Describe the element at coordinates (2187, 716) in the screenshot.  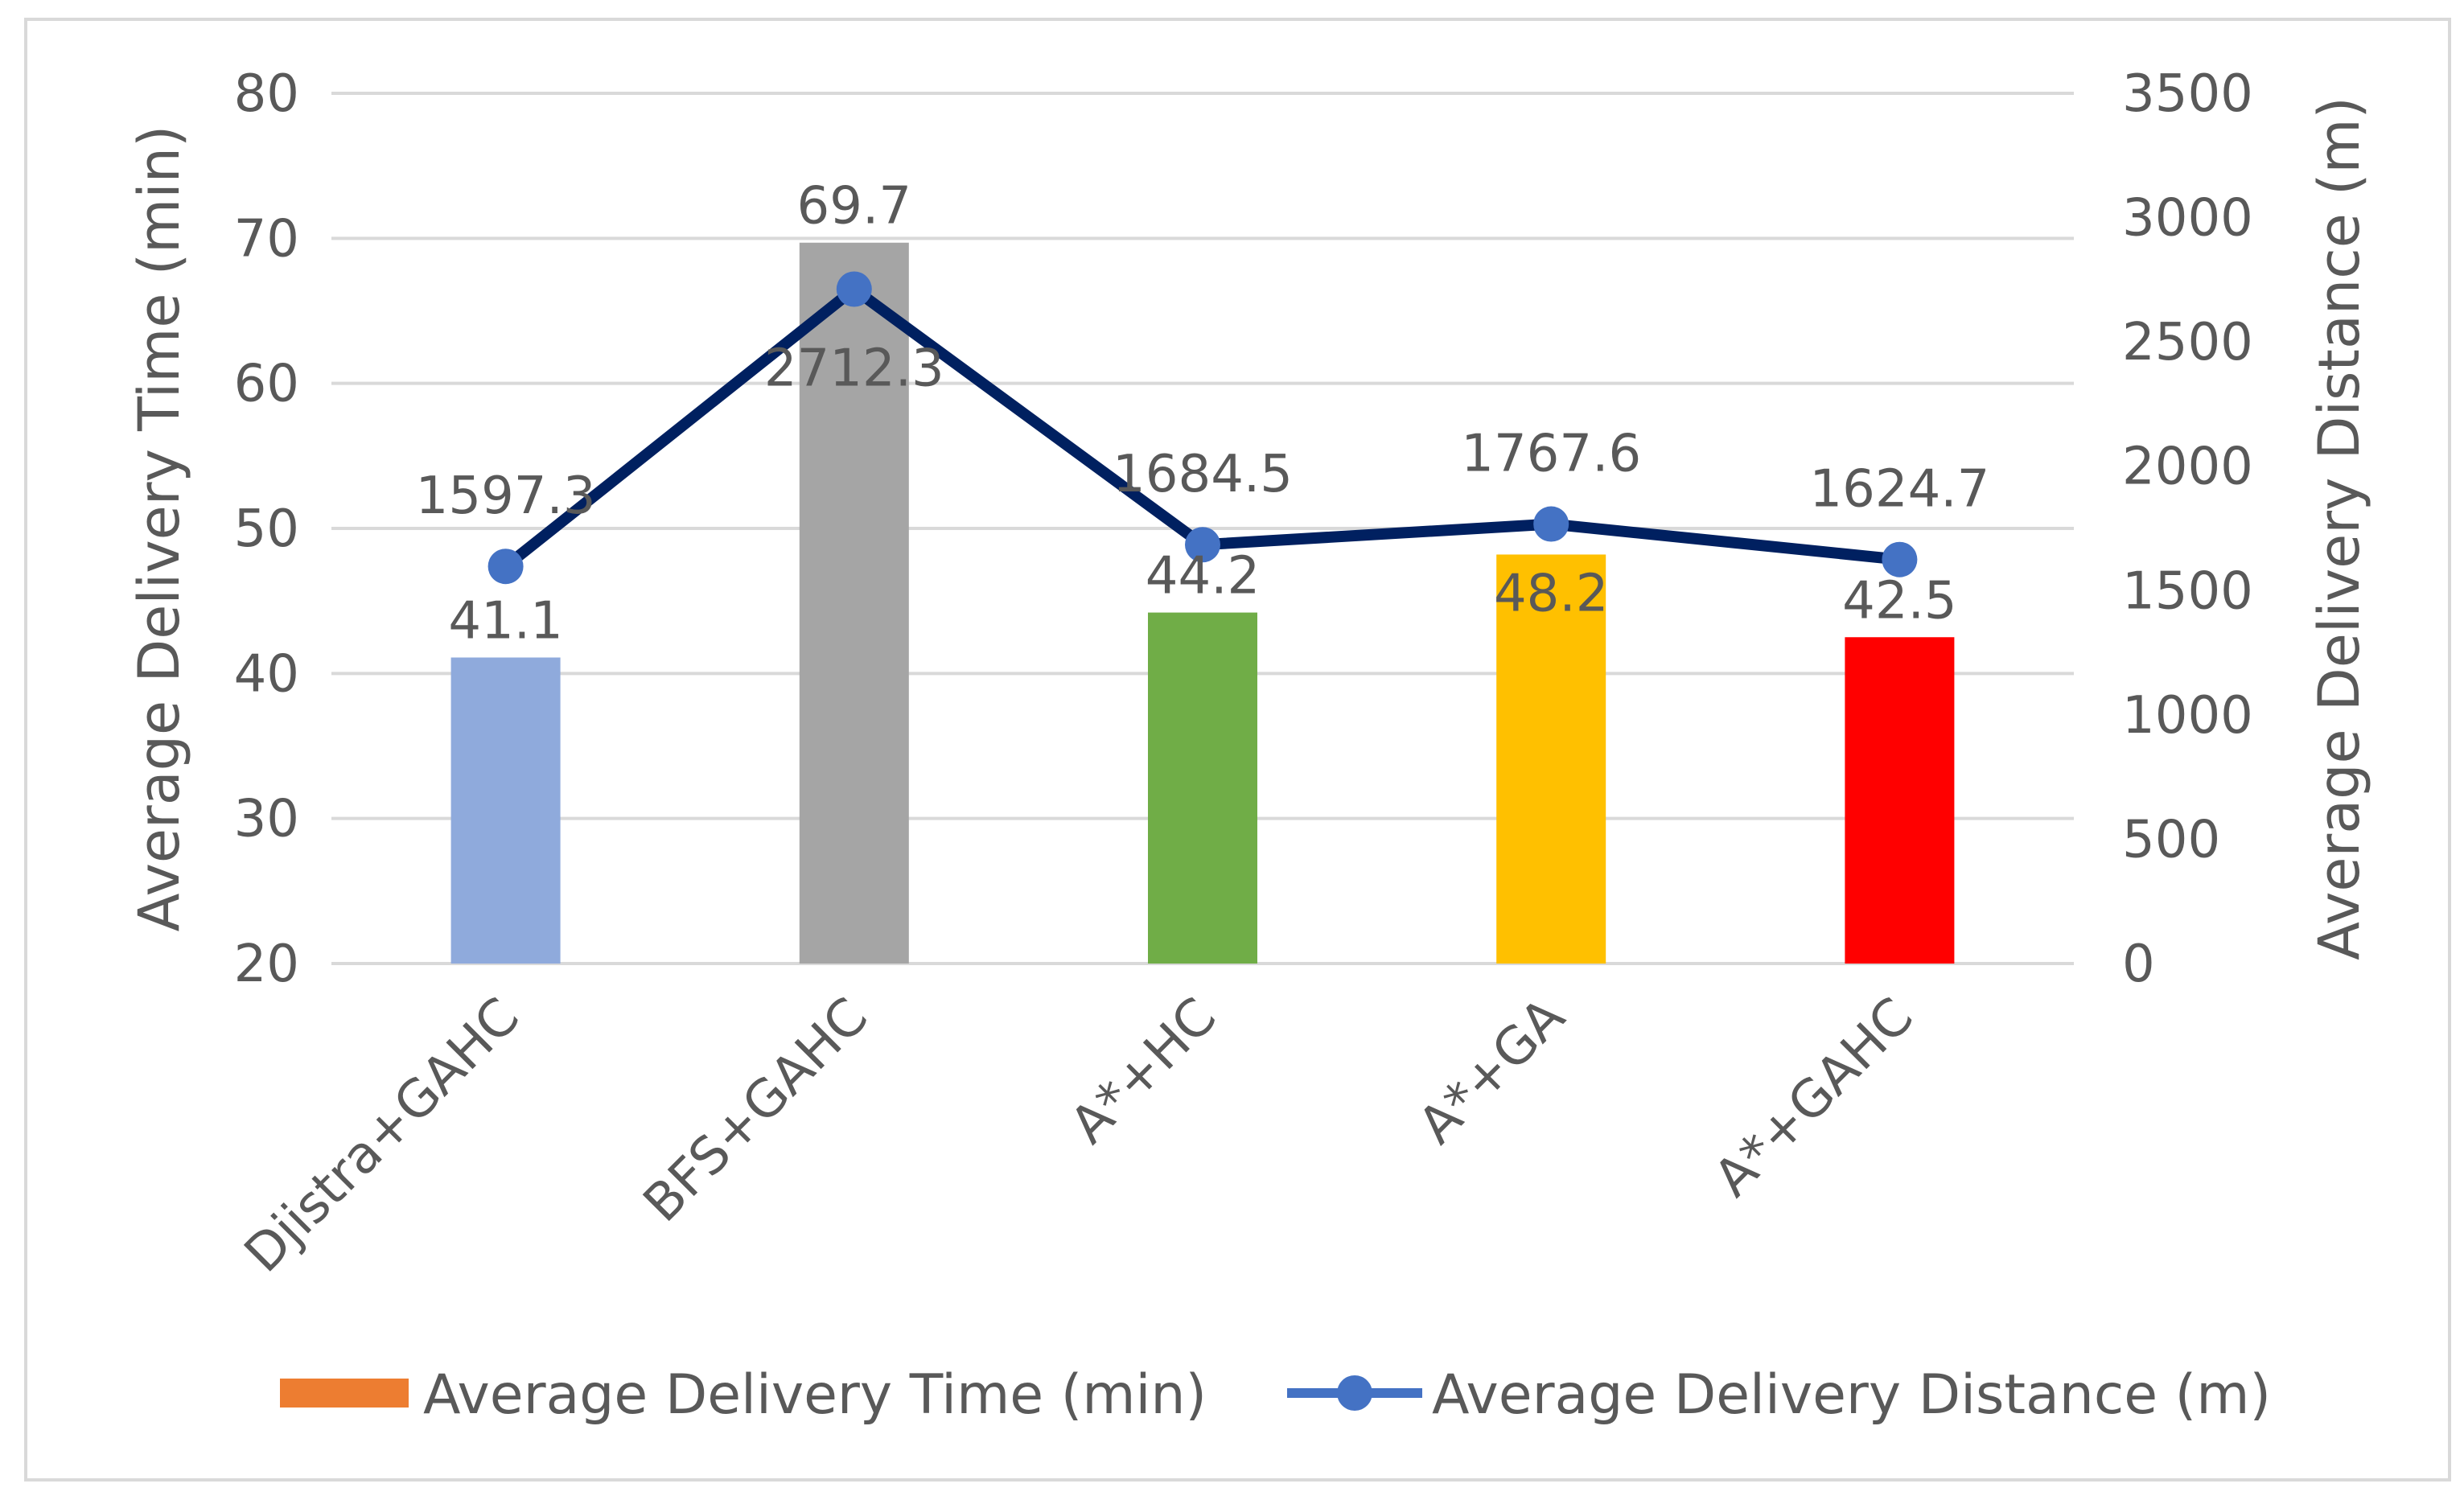
I see `y-right-tick-label: 1000` at that location.